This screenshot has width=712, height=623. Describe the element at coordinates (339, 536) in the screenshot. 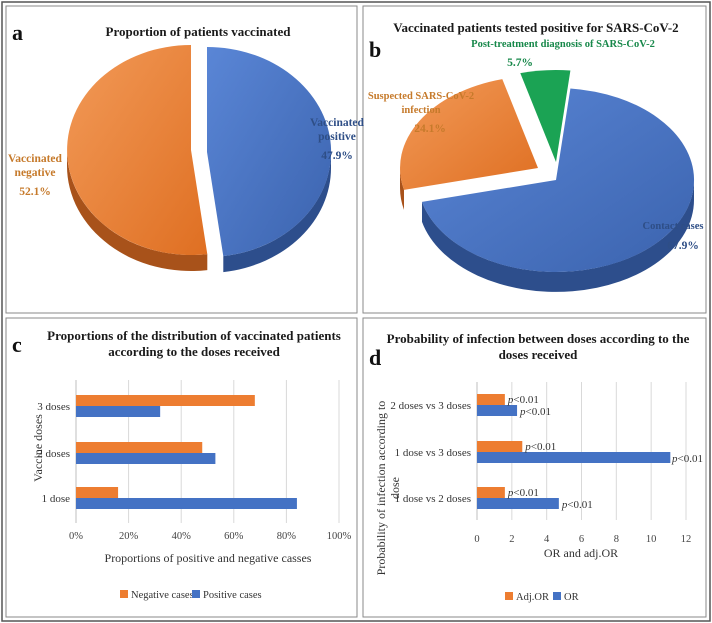

I see `panel-c-xtick: 100%` at that location.